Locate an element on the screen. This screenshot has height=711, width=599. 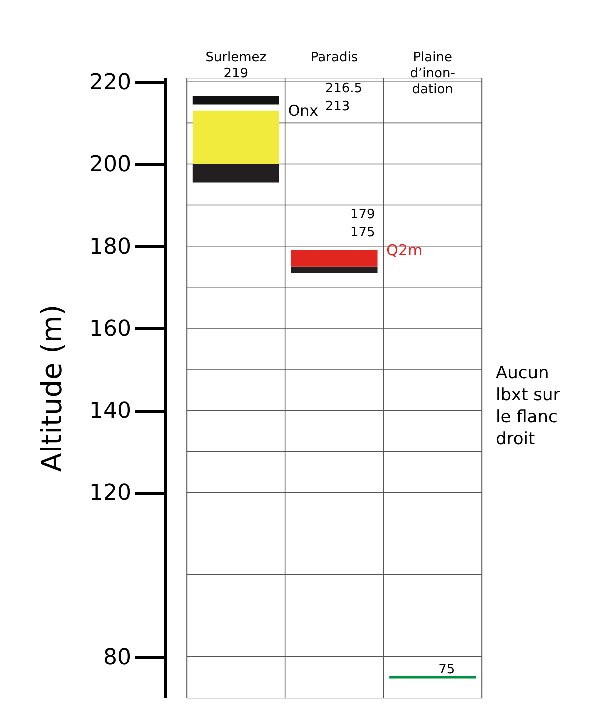
y-tick-label: 140 is located at coordinates (111, 411).